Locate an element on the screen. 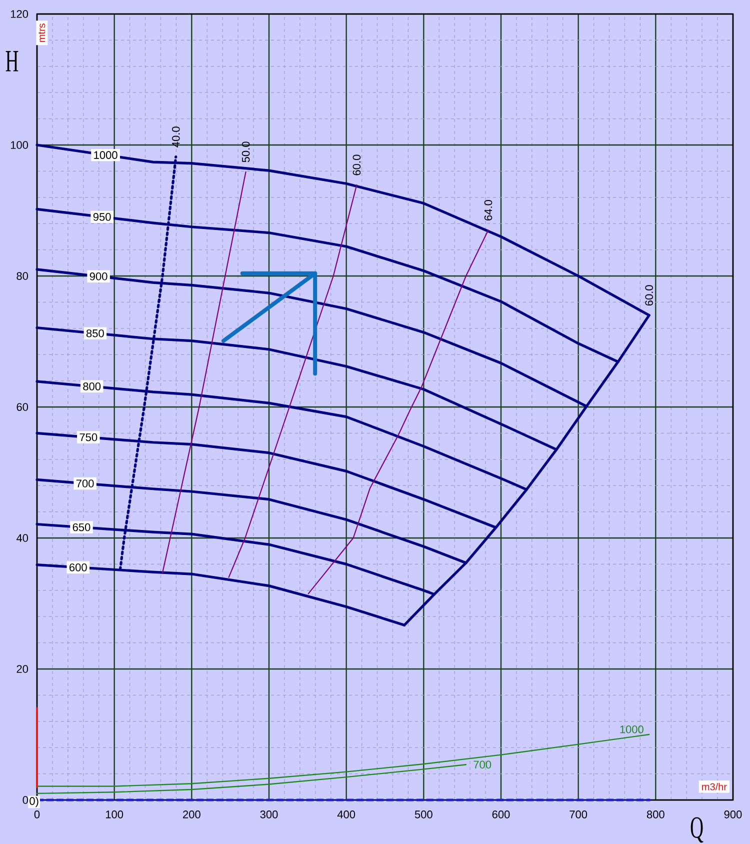 The height and width of the screenshot is (844, 750). x-tick-label: 100 is located at coordinates (115, 814).